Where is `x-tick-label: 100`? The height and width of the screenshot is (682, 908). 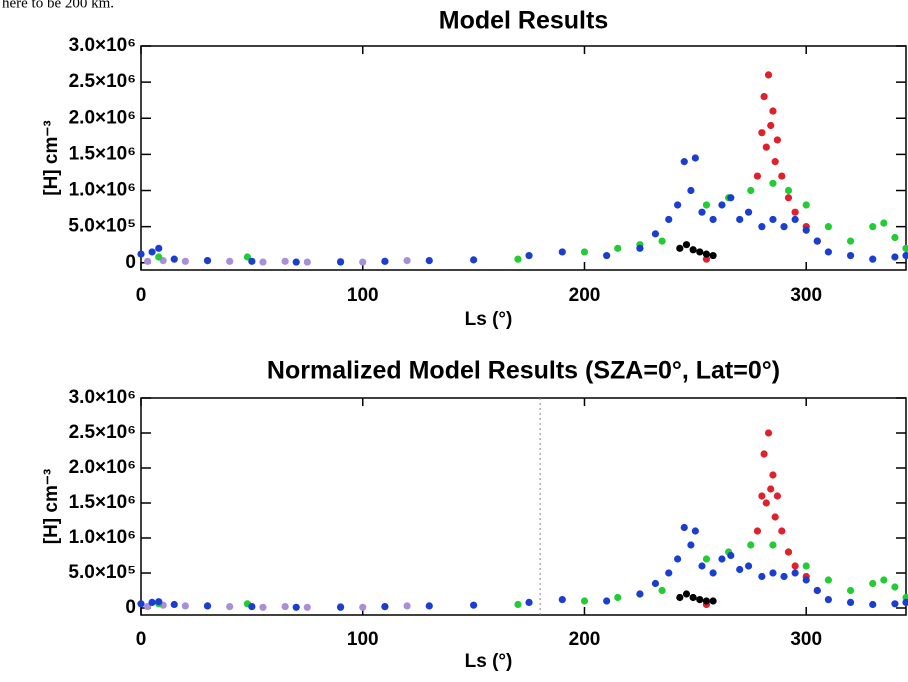 x-tick-label: 100 is located at coordinates (363, 295).